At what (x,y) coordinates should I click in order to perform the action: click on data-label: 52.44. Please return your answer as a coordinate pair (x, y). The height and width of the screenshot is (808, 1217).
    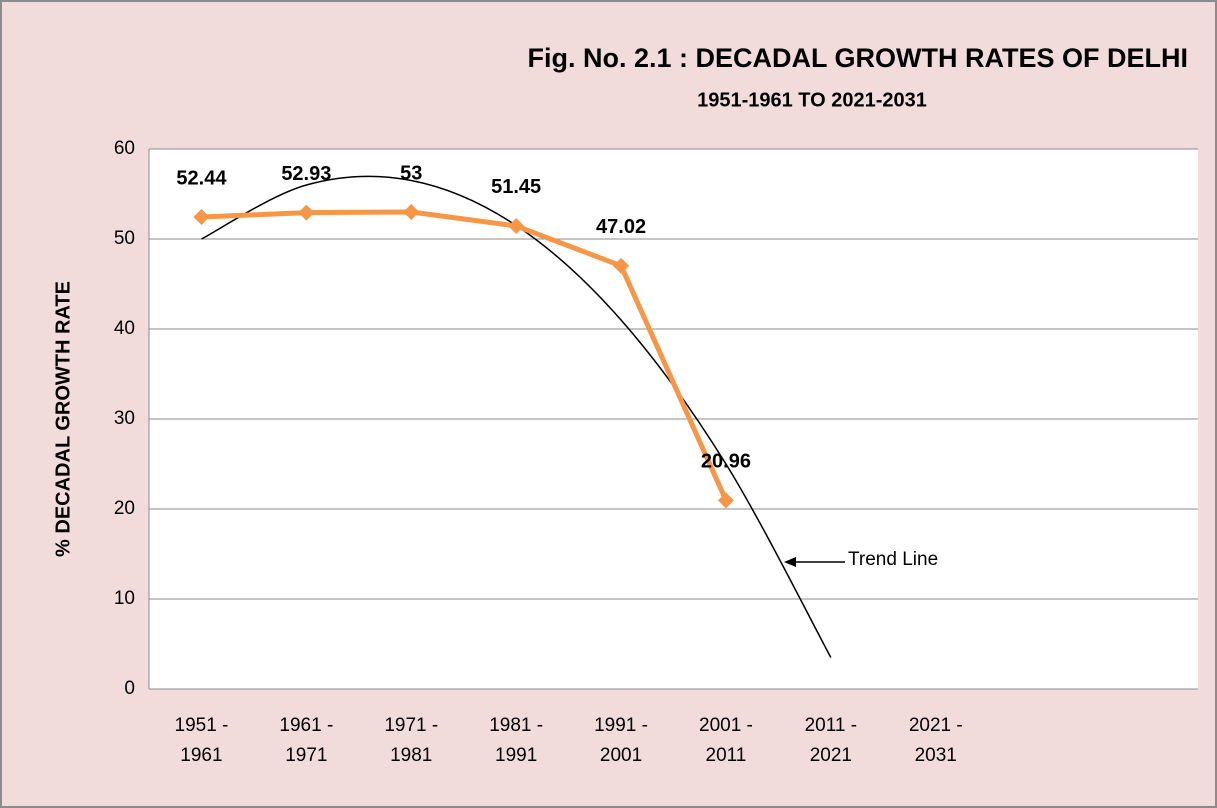
    Looking at the image, I should click on (201, 178).